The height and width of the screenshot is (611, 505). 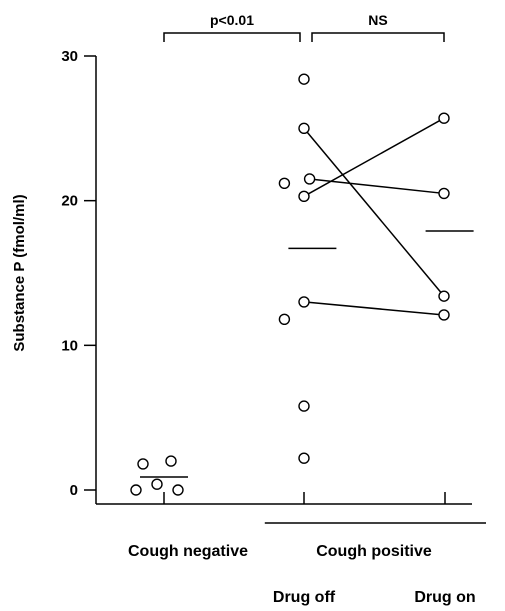 I want to click on y-tick-label-0: 0, so click(x=74, y=490).